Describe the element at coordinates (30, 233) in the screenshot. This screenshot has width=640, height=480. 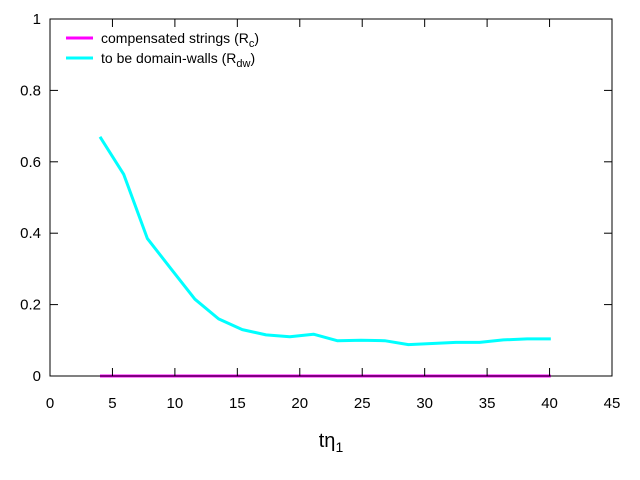
I see `y-tick-label: 0.4` at that location.